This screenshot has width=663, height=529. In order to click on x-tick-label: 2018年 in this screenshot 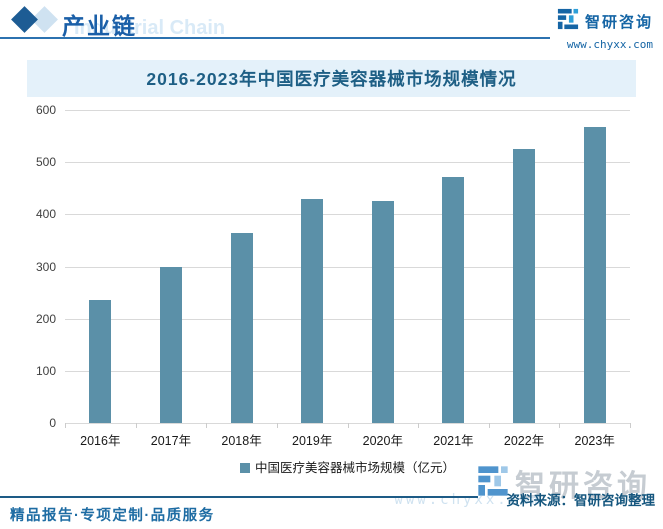, I will do `click(241, 441)`.